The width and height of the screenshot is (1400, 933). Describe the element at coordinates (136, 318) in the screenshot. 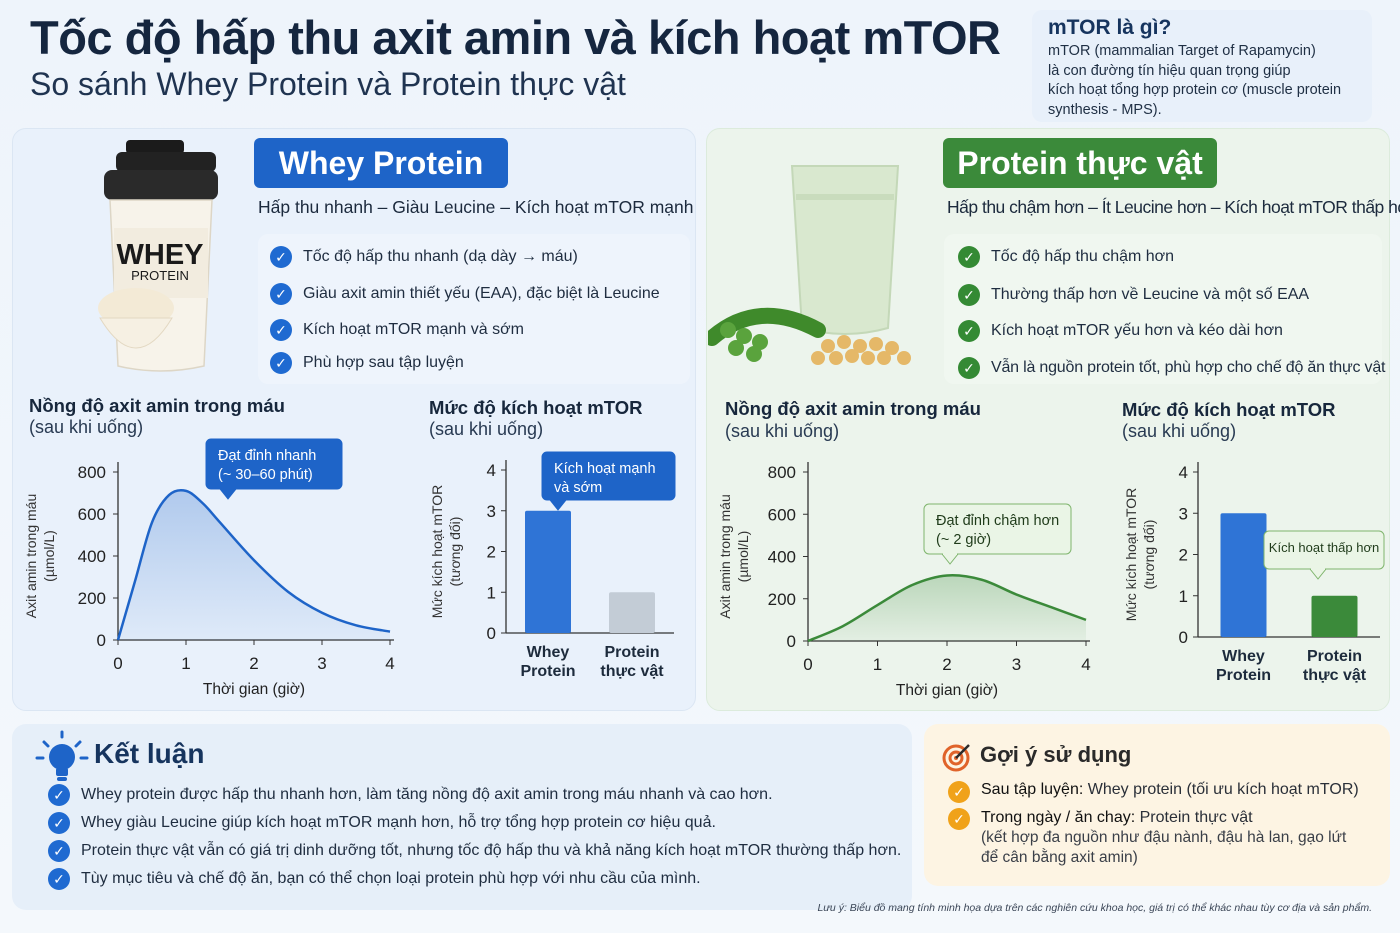

I see `powder-bowl-illustration` at that location.